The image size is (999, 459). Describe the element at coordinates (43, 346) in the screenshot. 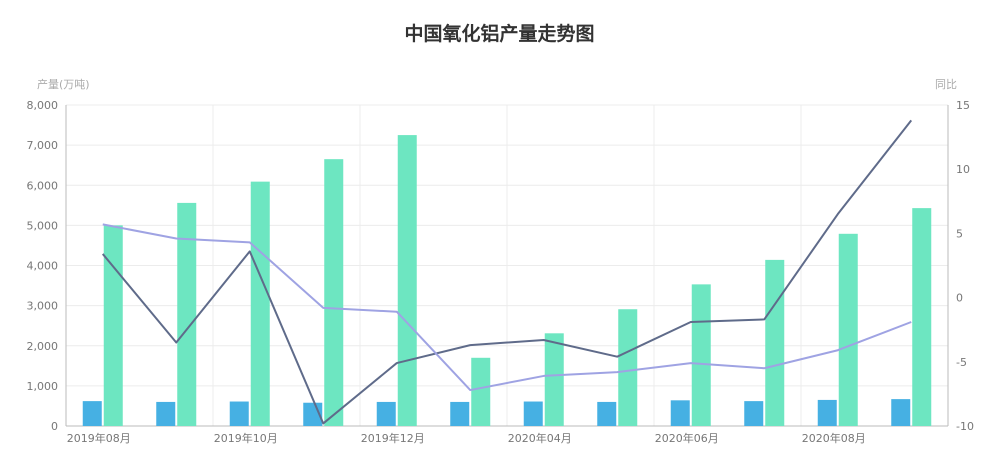

I see `y-tick-label-left: 2,000` at that location.